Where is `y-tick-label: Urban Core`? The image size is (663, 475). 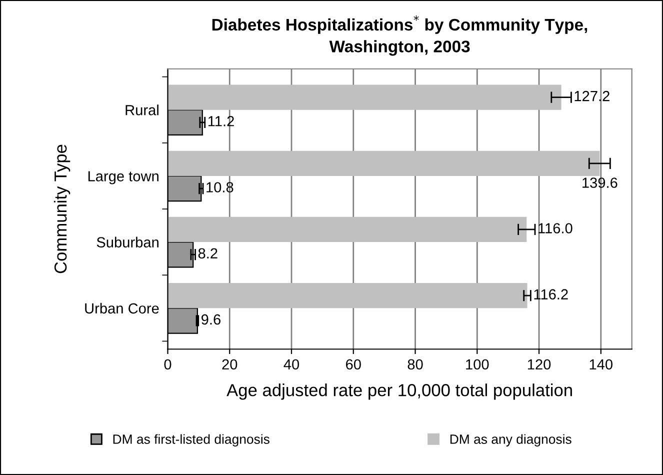 y-tick-label: Urban Core is located at coordinates (122, 308).